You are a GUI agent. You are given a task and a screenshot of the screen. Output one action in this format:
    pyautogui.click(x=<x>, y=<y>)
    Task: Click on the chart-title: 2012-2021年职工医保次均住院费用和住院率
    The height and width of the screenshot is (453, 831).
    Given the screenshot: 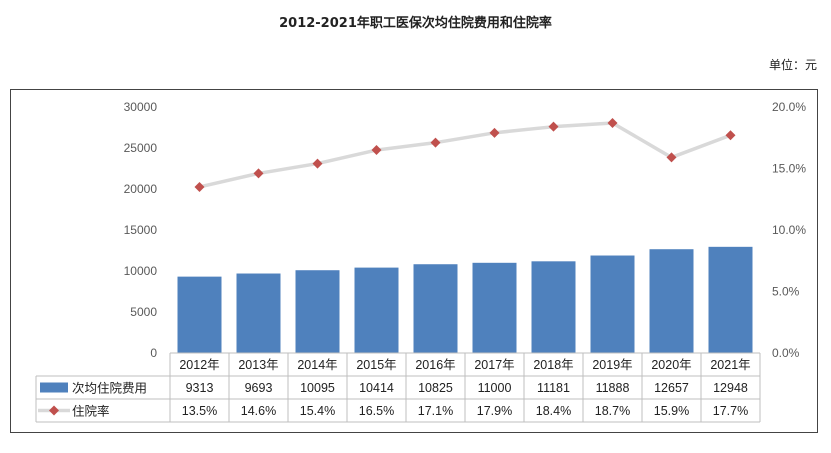 What is the action you would take?
    pyautogui.click(x=415, y=23)
    